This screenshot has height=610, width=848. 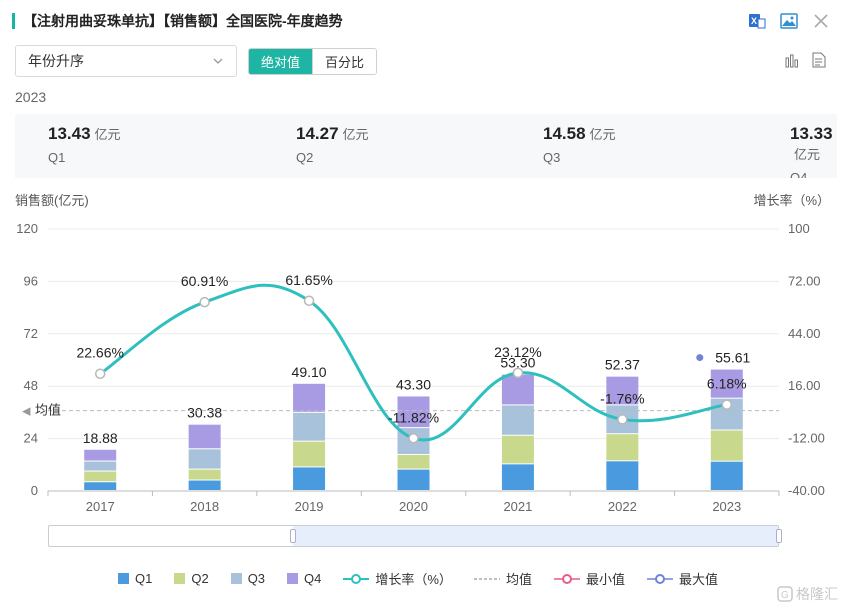 What do you see at coordinates (566, 578) in the screenshot?
I see `legend-min-icon` at bounding box center [566, 578].